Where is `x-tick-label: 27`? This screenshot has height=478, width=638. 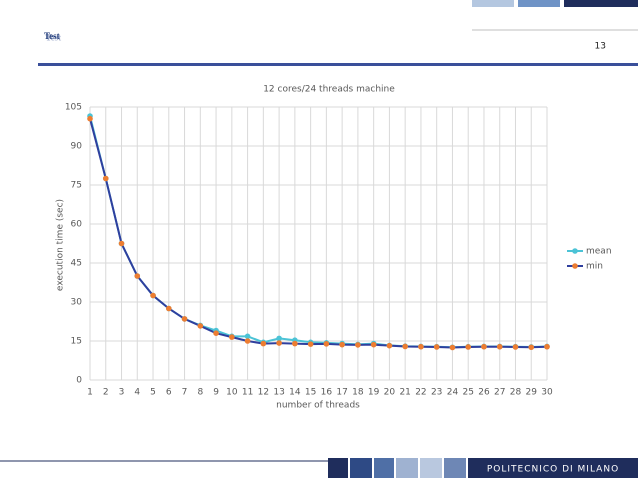
x-tick-label: 27 is located at coordinates (499, 393).